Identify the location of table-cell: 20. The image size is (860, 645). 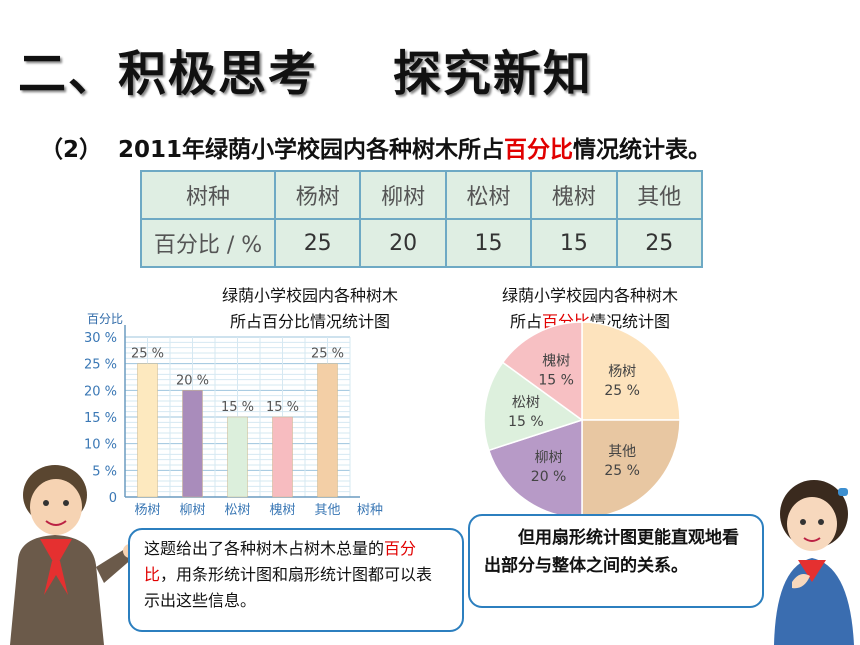
(403, 243).